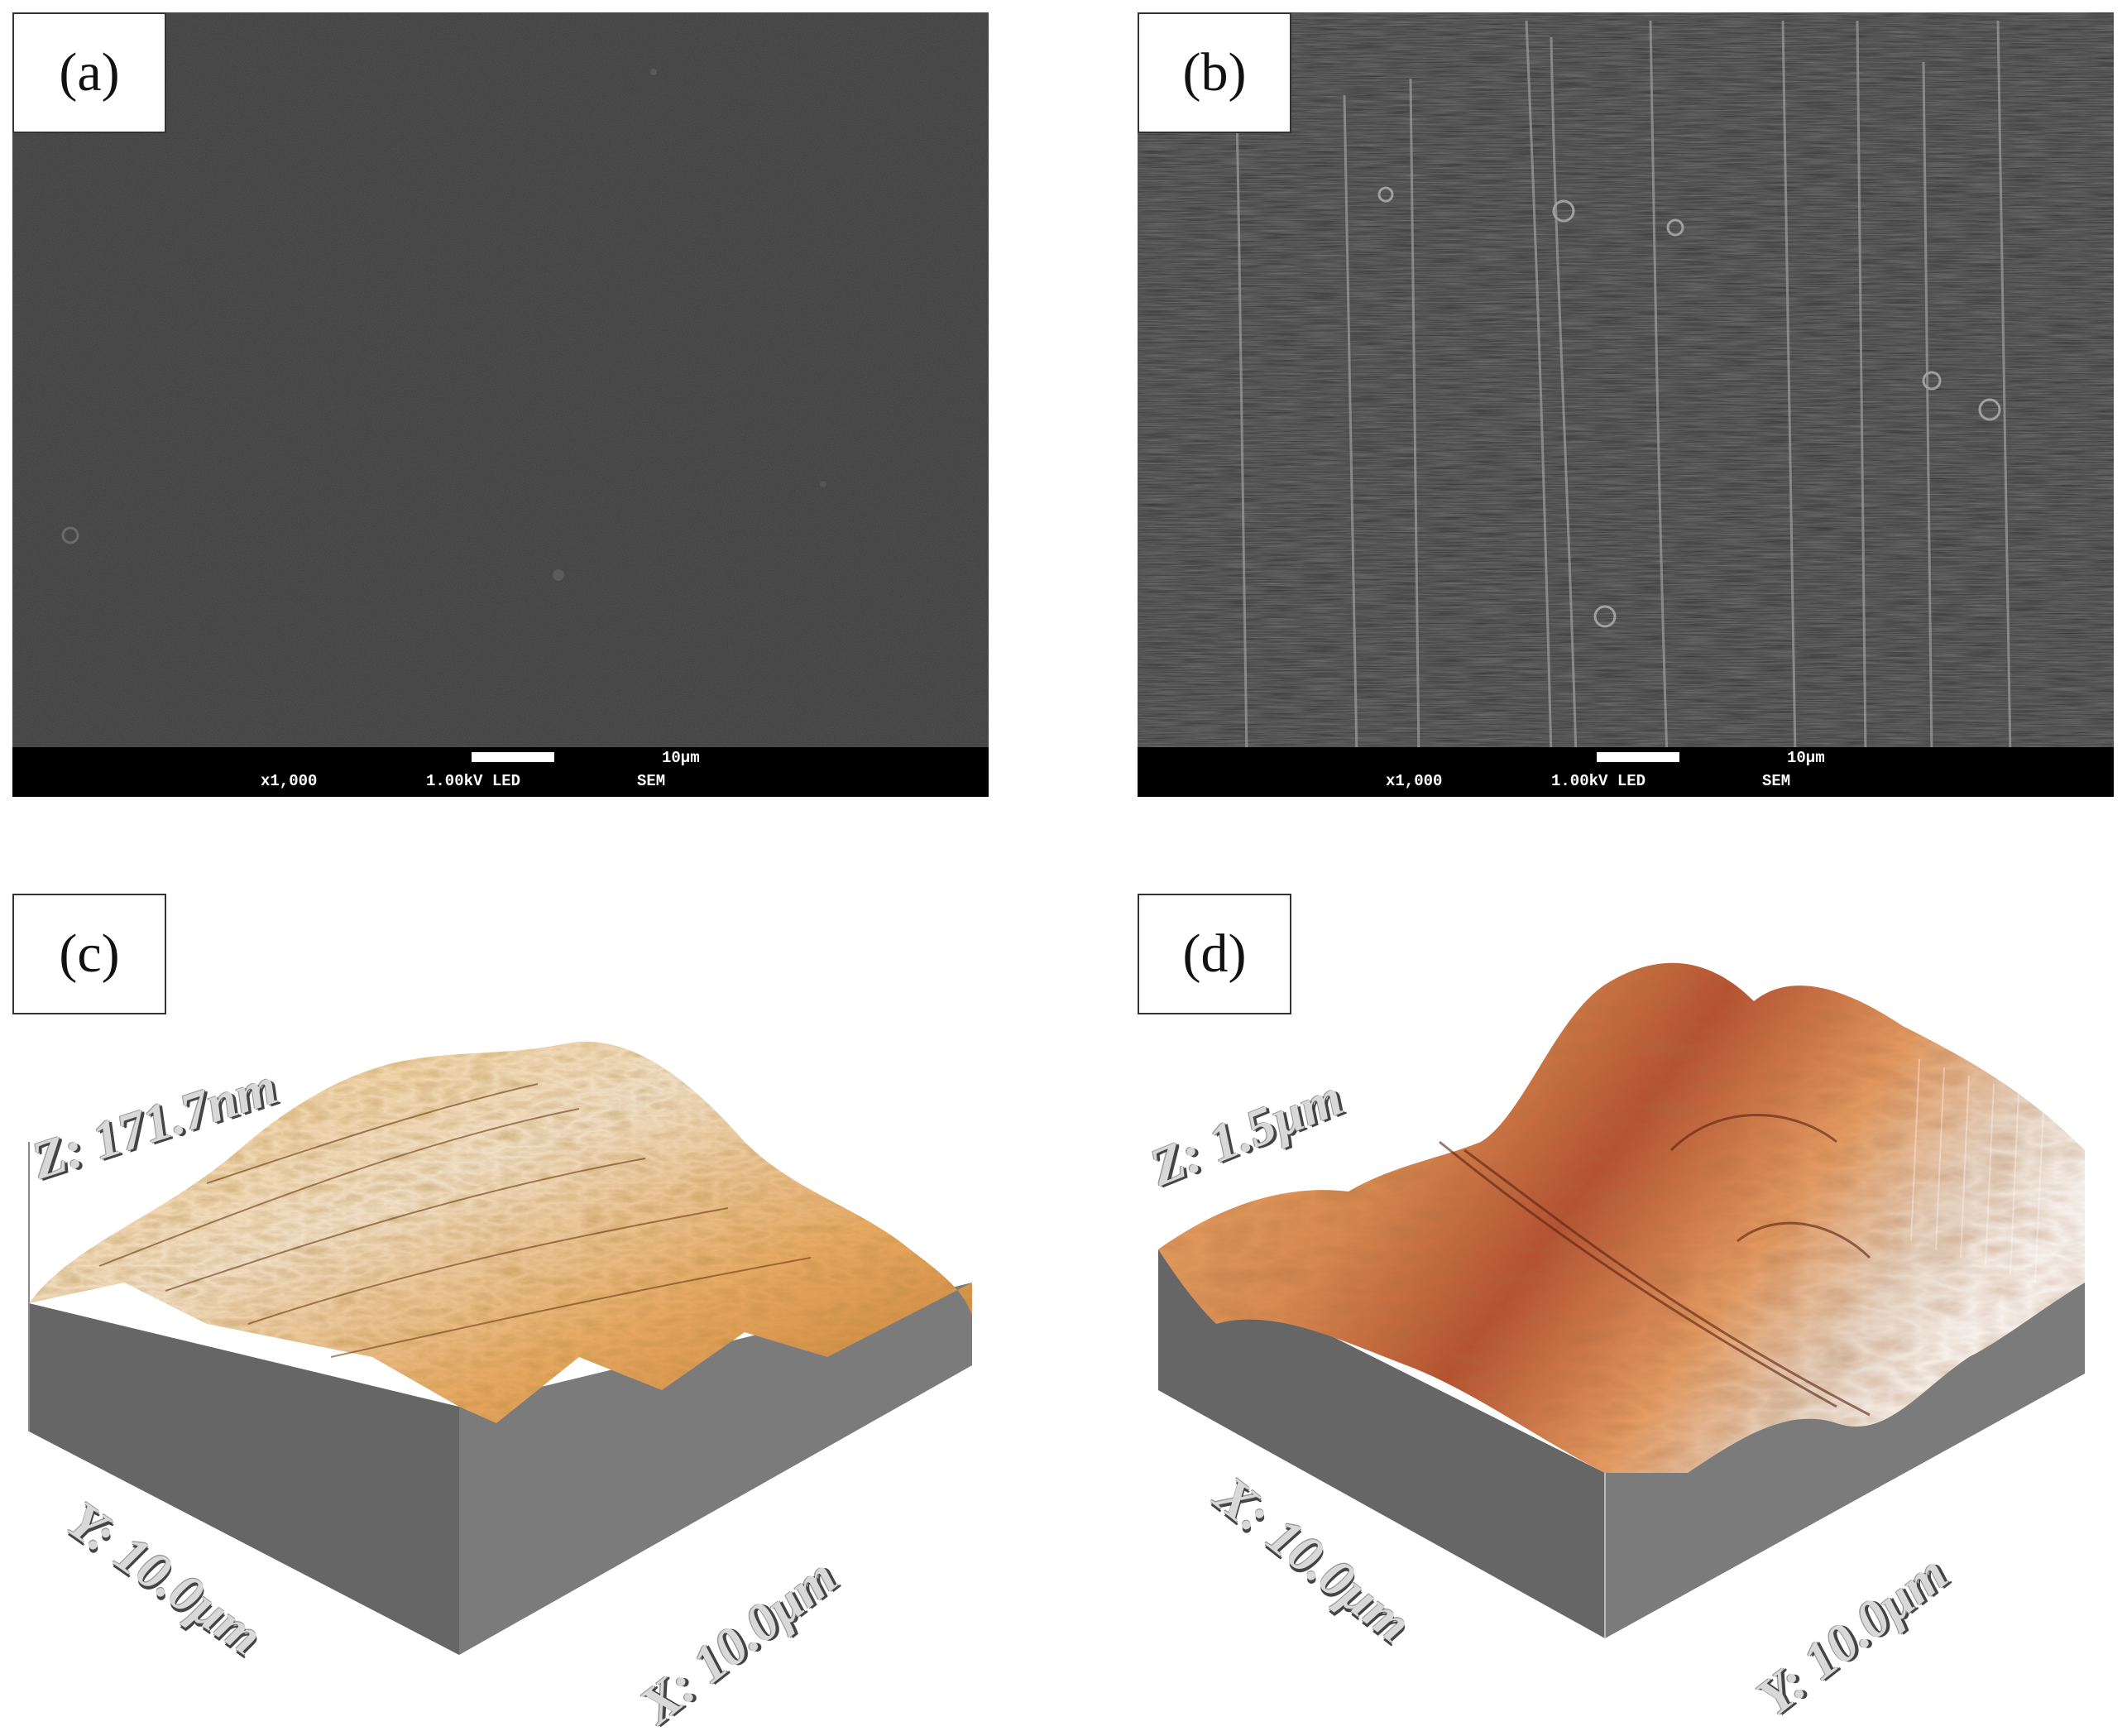  Describe the element at coordinates (89, 72) in the screenshot. I see `panel-label-a: (a)` at that location.